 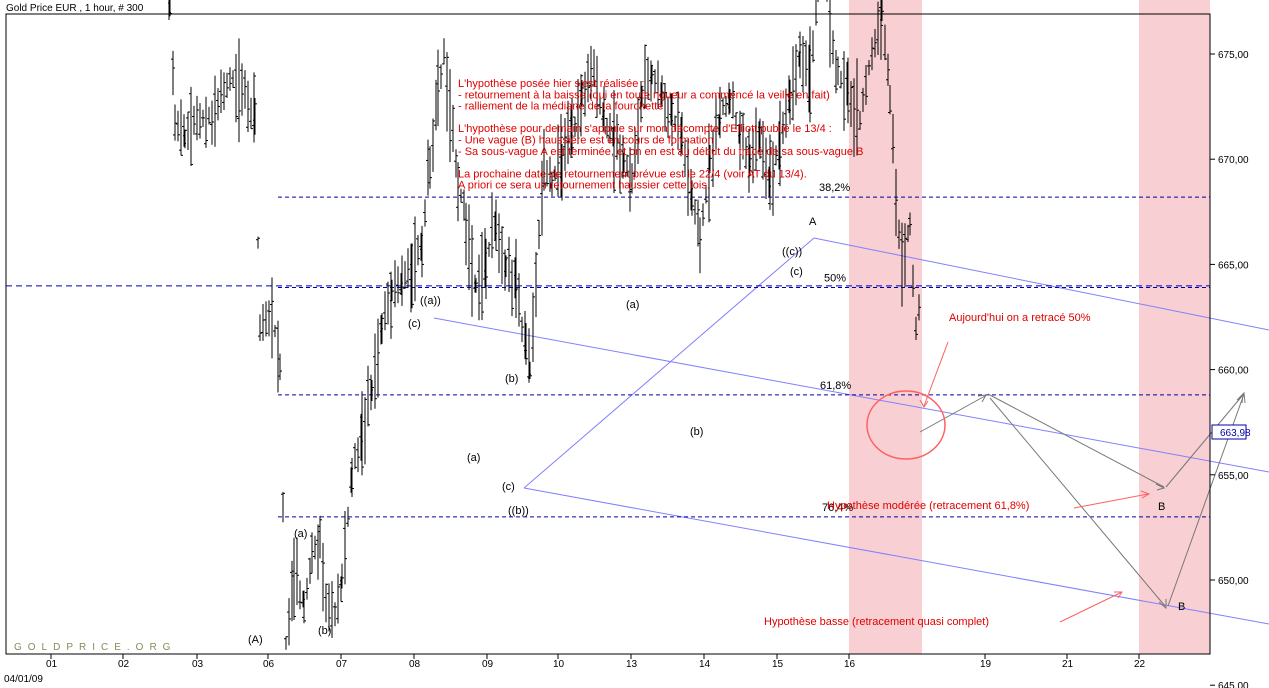 What do you see at coordinates (1233, 55) in the screenshot?
I see `y-tick-label: 675,00` at bounding box center [1233, 55].